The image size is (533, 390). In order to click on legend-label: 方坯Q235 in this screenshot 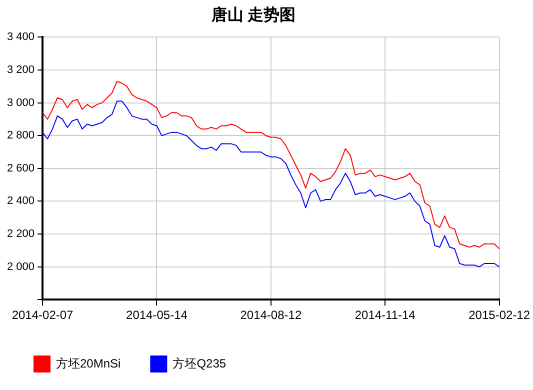, I will do `click(199, 363)`.